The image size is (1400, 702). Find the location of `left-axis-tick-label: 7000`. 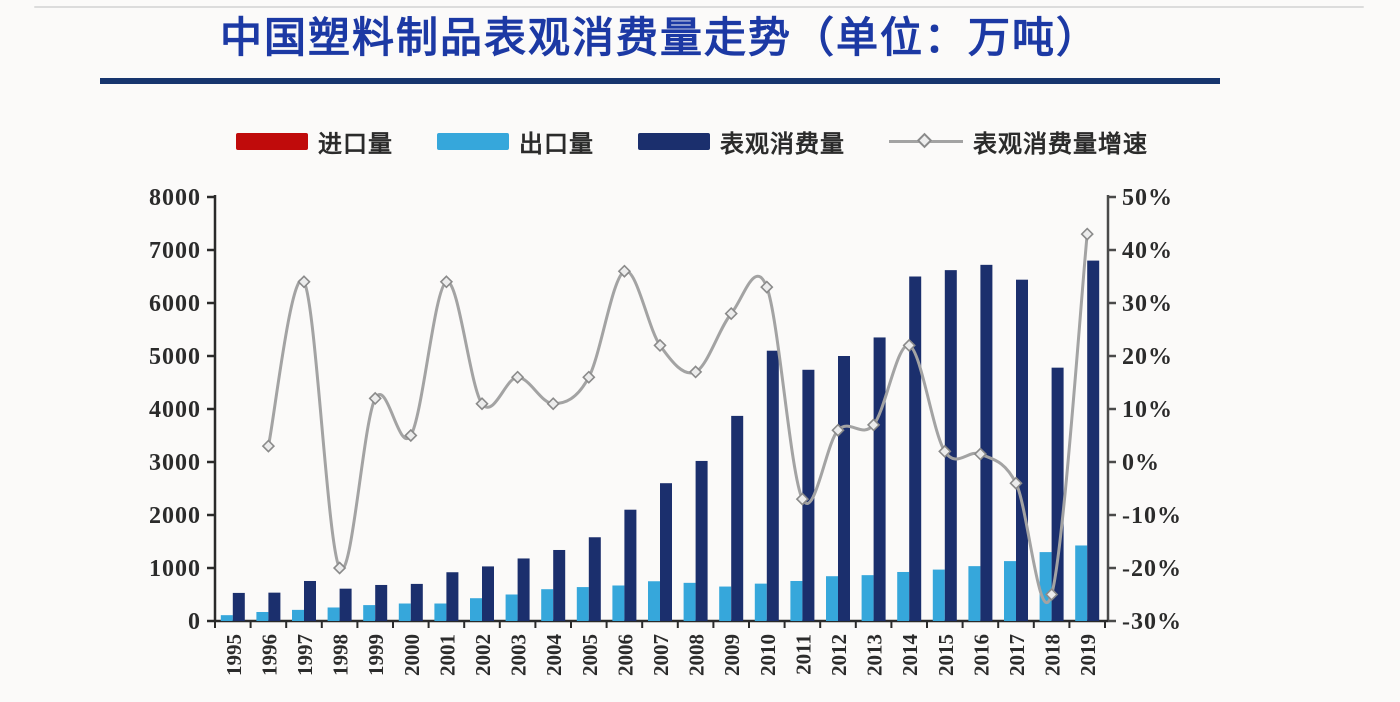

left-axis-tick-label: 7000 is located at coordinates (175, 251).